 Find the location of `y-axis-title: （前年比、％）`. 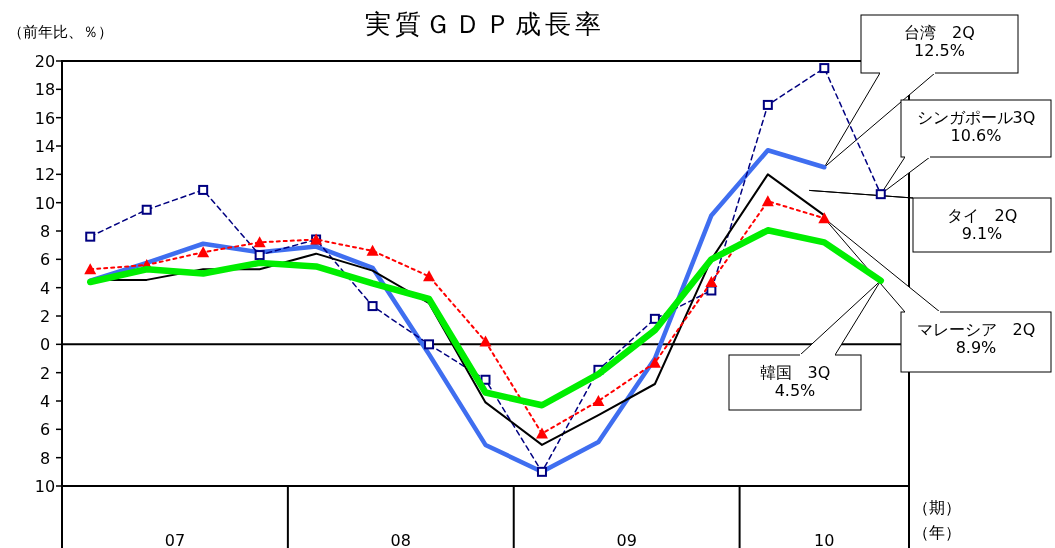

y-axis-title: （前年比、％） is located at coordinates (60, 32).